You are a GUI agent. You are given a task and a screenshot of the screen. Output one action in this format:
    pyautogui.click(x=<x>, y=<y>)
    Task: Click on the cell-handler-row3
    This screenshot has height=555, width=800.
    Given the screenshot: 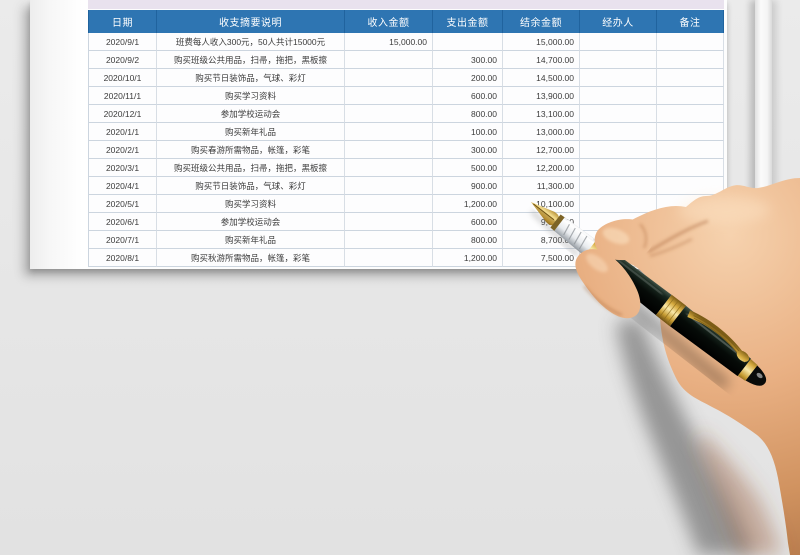 What is the action you would take?
    pyautogui.click(x=618, y=78)
    